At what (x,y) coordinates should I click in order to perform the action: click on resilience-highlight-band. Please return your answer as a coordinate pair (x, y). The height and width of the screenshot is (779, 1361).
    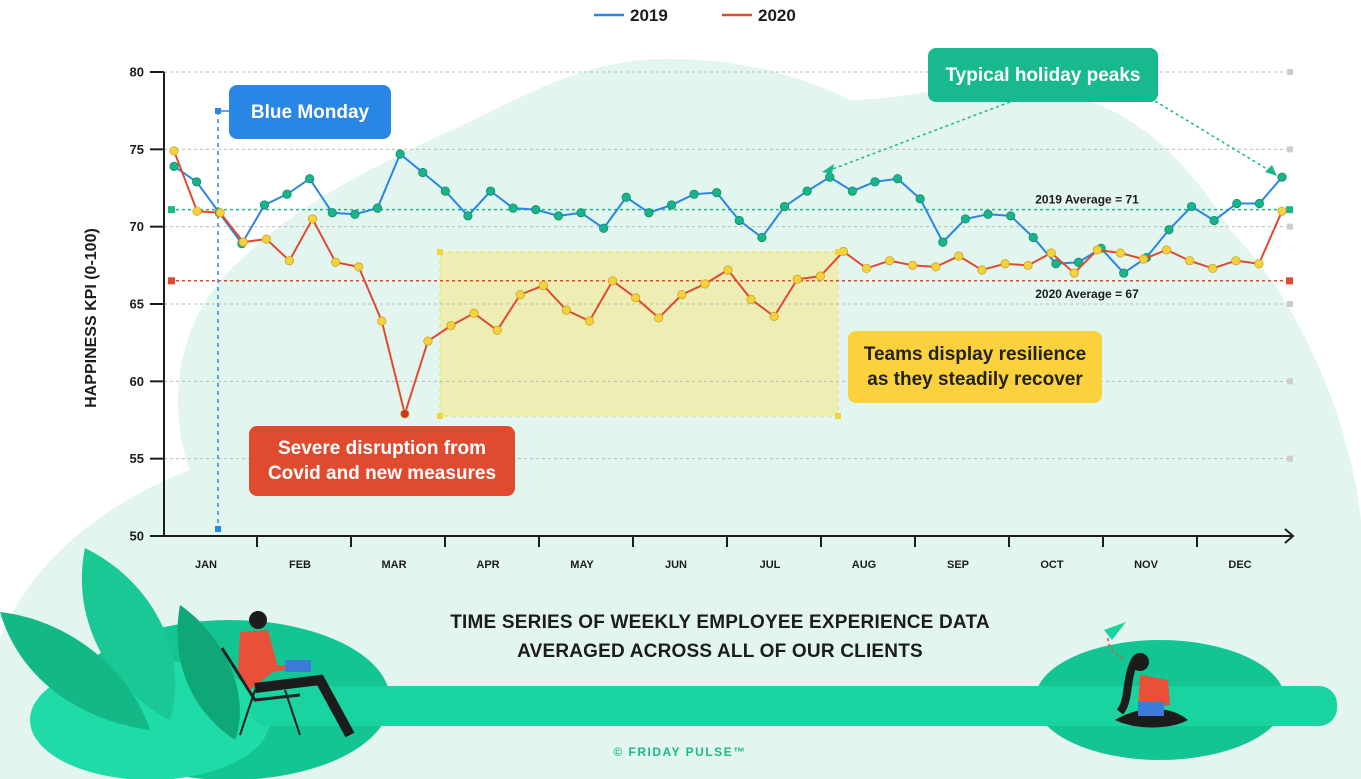
    Looking at the image, I should click on (639, 334).